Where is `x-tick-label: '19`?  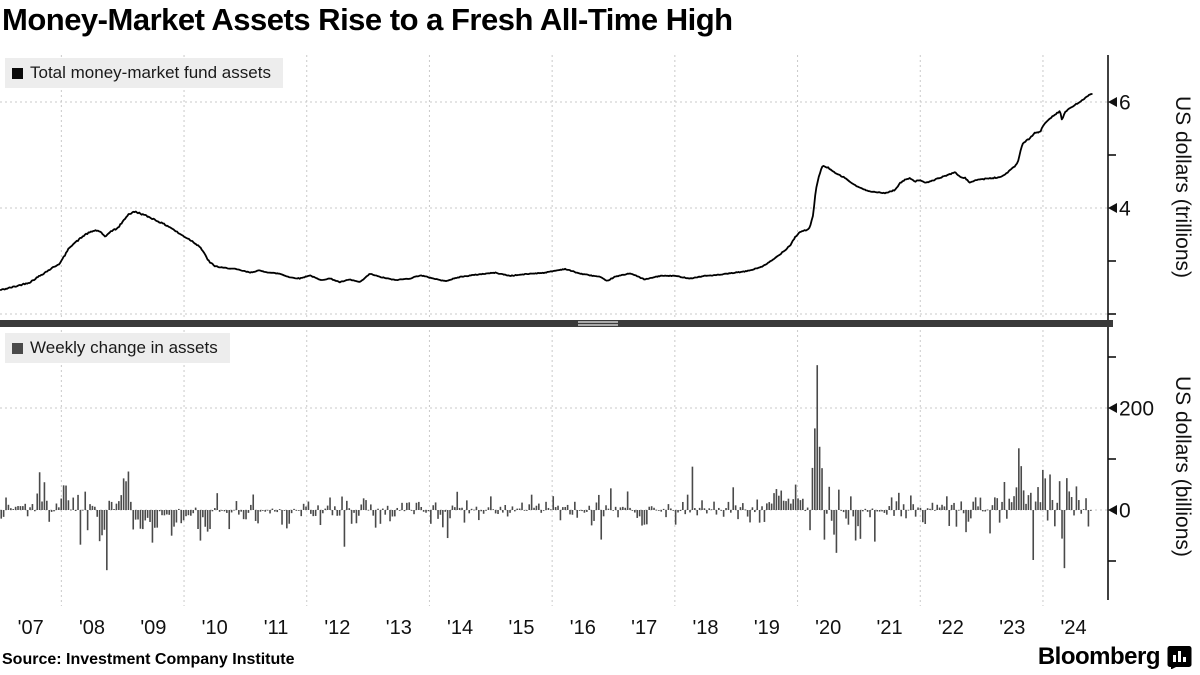 x-tick-label: '19 is located at coordinates (766, 628).